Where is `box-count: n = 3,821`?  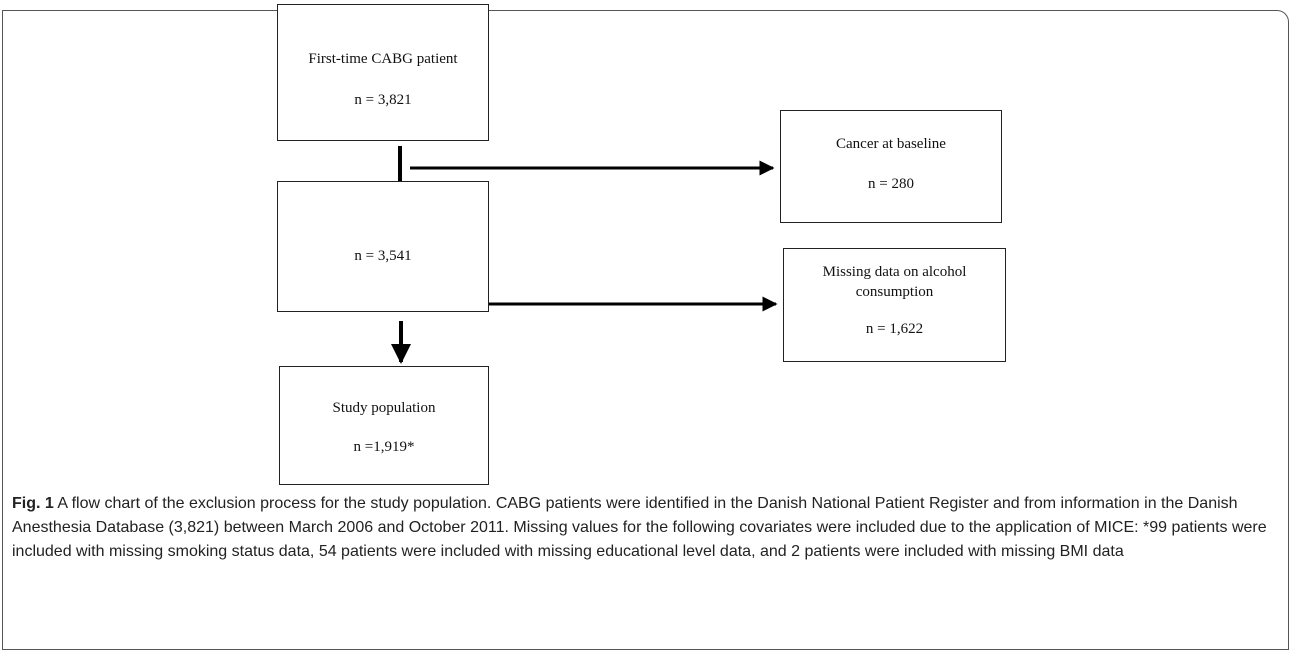 box-count: n = 3,821 is located at coordinates (383, 100).